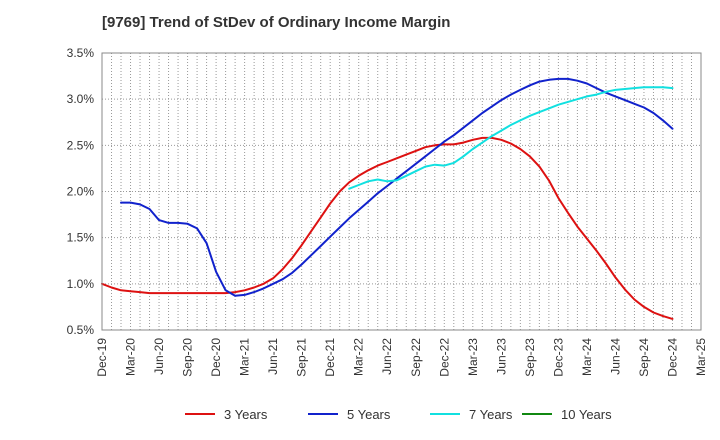 Image resolution: width=720 pixels, height=440 pixels. I want to click on x-tick-label: Jun-24, so click(615, 356).